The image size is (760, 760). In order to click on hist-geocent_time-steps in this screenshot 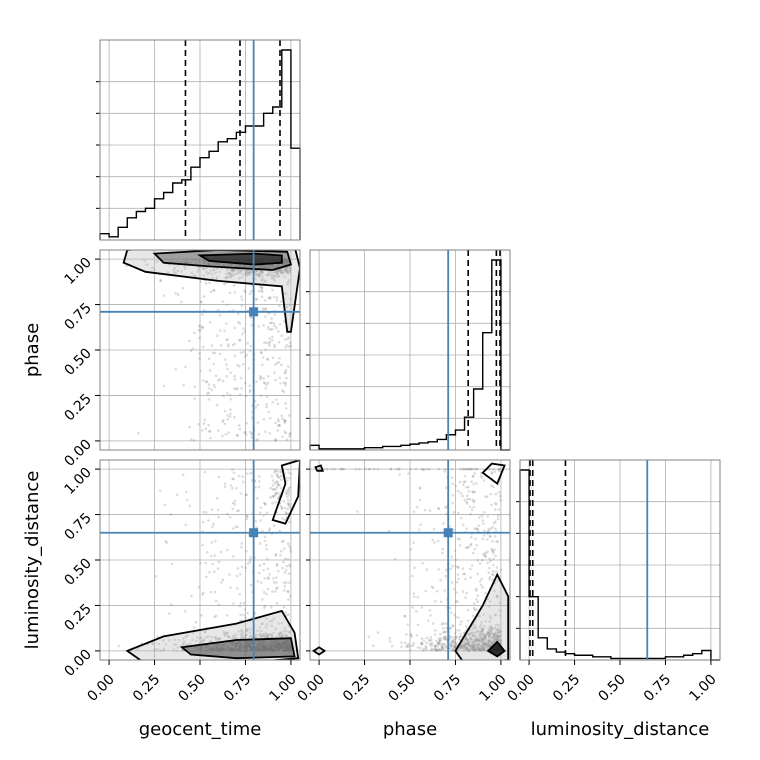, I will do `click(200, 144)`.